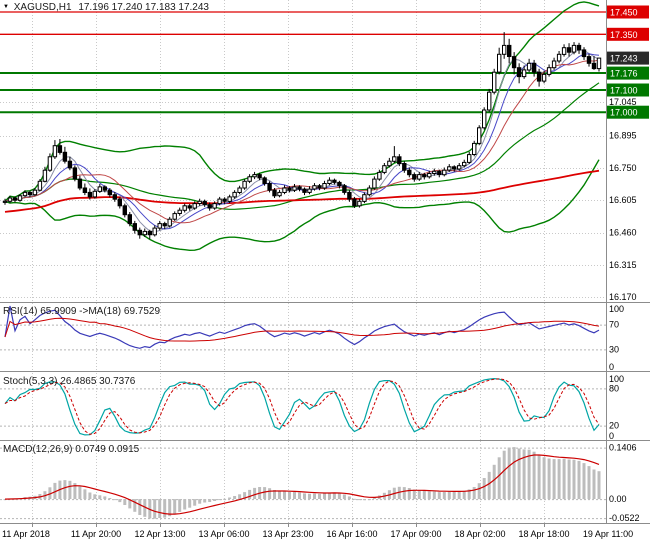 The image size is (650, 550). I want to click on time-axis-label: 16 Apr 16:00, so click(351, 534).